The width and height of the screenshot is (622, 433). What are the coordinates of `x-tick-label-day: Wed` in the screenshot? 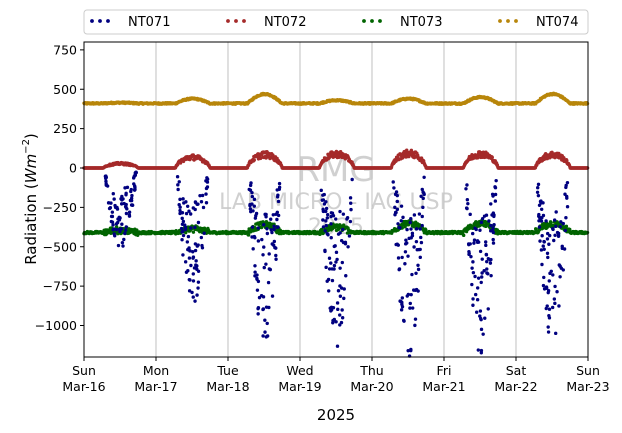 It's located at (299, 370).